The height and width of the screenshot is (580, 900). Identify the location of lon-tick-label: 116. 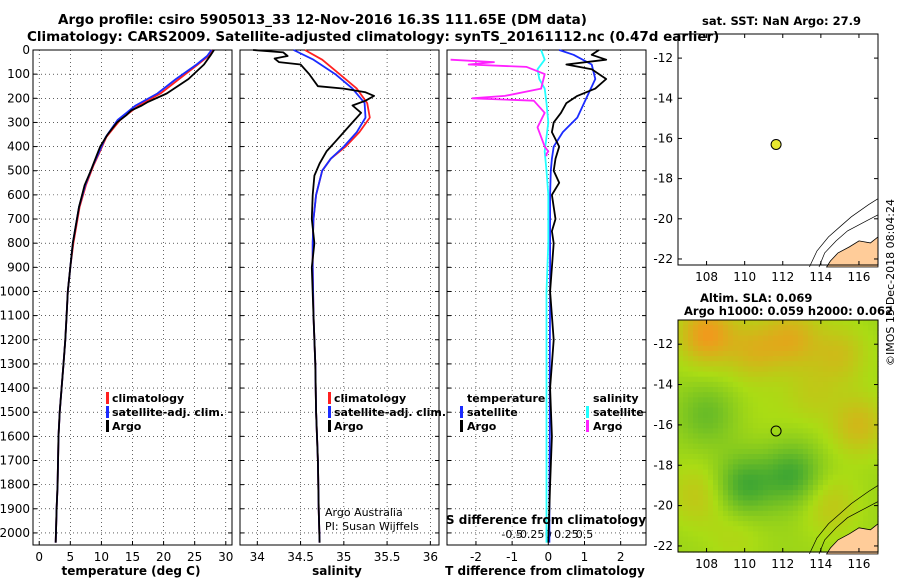
(858, 277).